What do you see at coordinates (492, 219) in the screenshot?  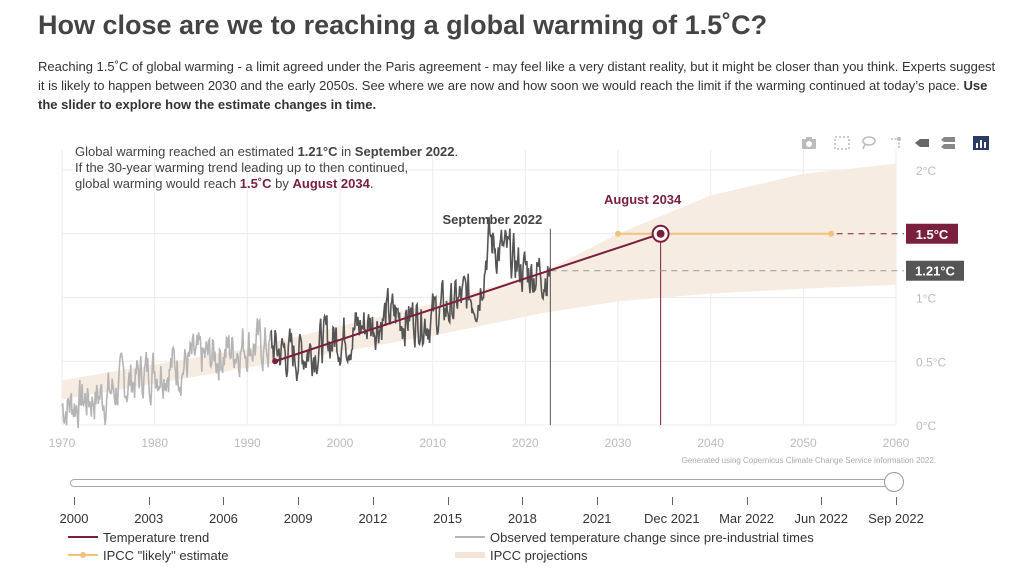 I see `current-date-label: September 2022` at bounding box center [492, 219].